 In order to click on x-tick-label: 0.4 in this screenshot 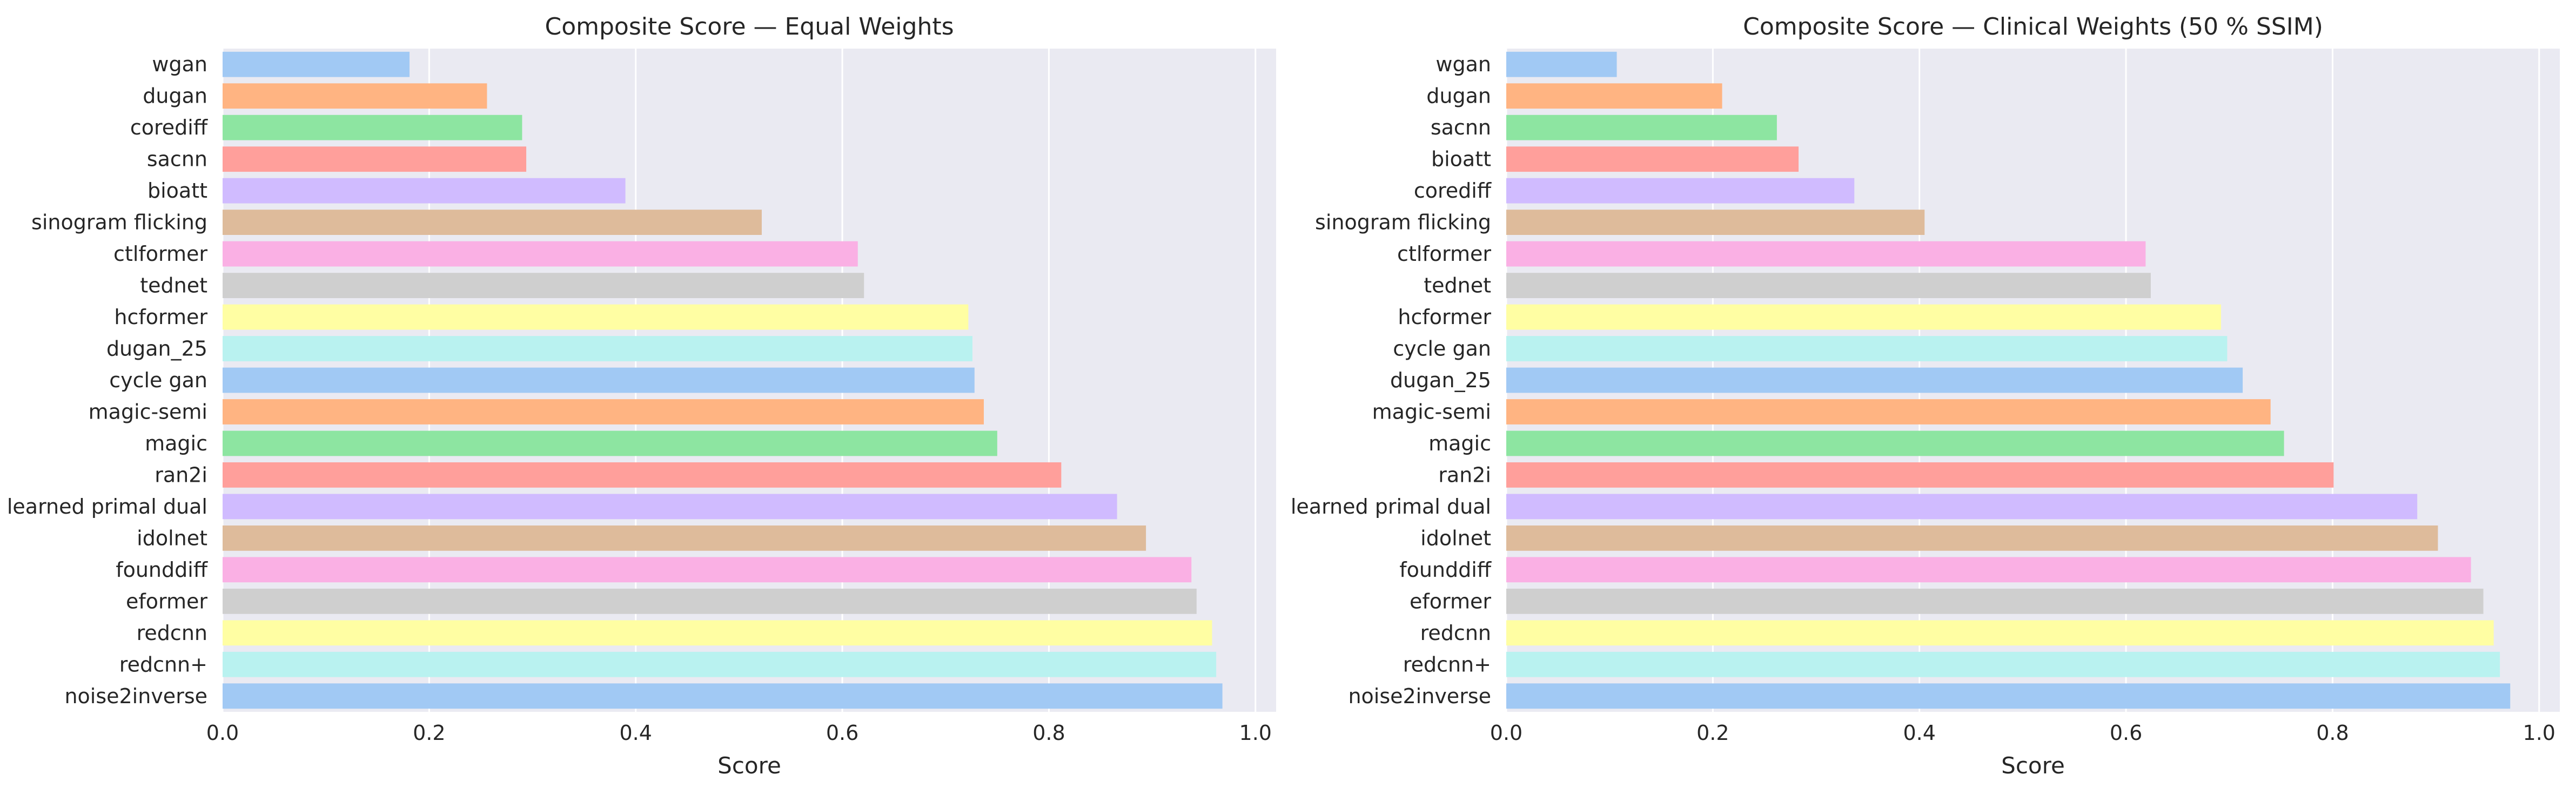, I will do `click(636, 733)`.